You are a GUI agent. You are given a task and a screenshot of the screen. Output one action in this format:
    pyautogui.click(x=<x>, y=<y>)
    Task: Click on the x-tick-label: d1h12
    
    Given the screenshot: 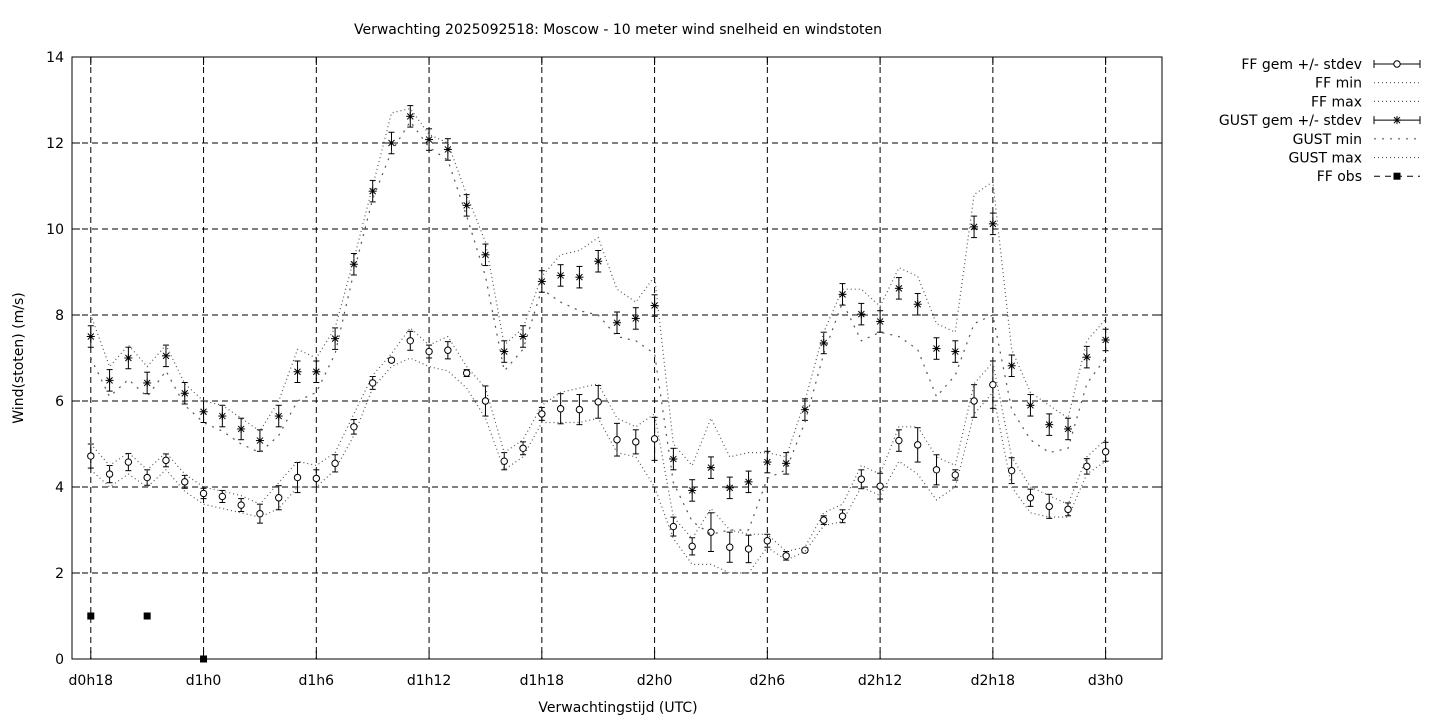 What is the action you would take?
    pyautogui.click(x=429, y=681)
    